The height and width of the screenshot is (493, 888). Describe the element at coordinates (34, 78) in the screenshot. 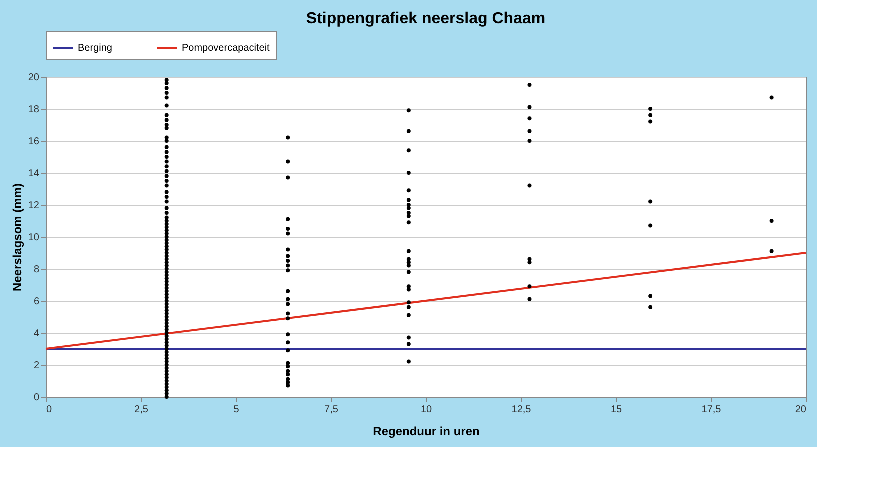

I see `y-tick-label: 20` at that location.